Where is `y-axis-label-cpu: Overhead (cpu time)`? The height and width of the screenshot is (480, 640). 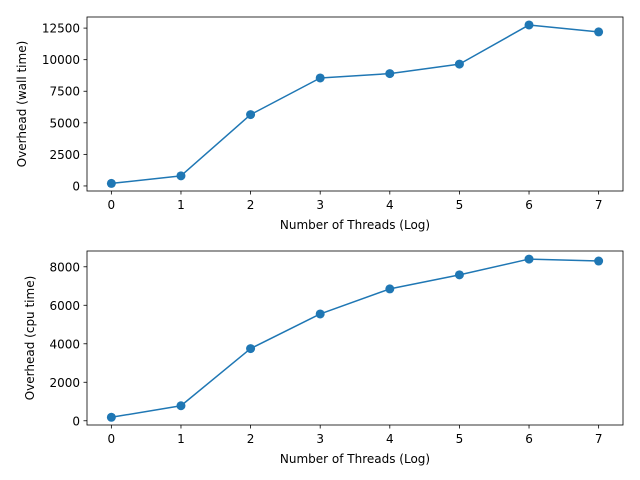 y-axis-label-cpu: Overhead (cpu time) is located at coordinates (30, 338).